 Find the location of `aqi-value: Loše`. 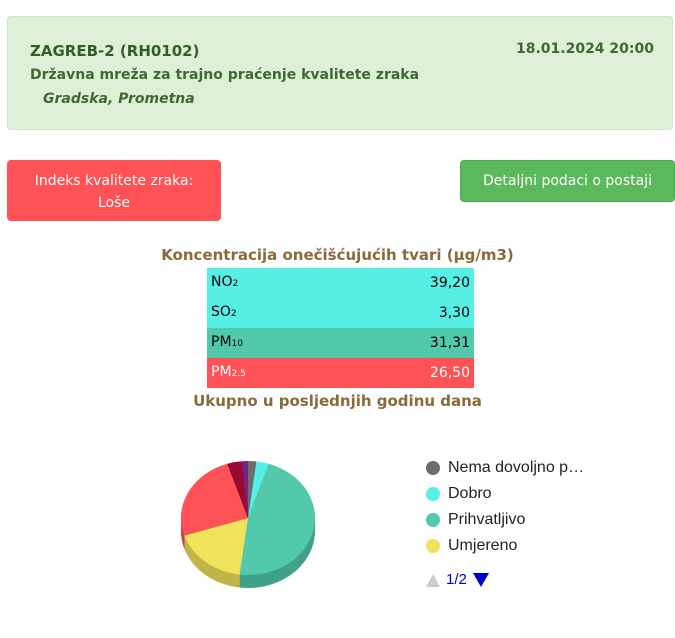

aqi-value: Loše is located at coordinates (114, 203).